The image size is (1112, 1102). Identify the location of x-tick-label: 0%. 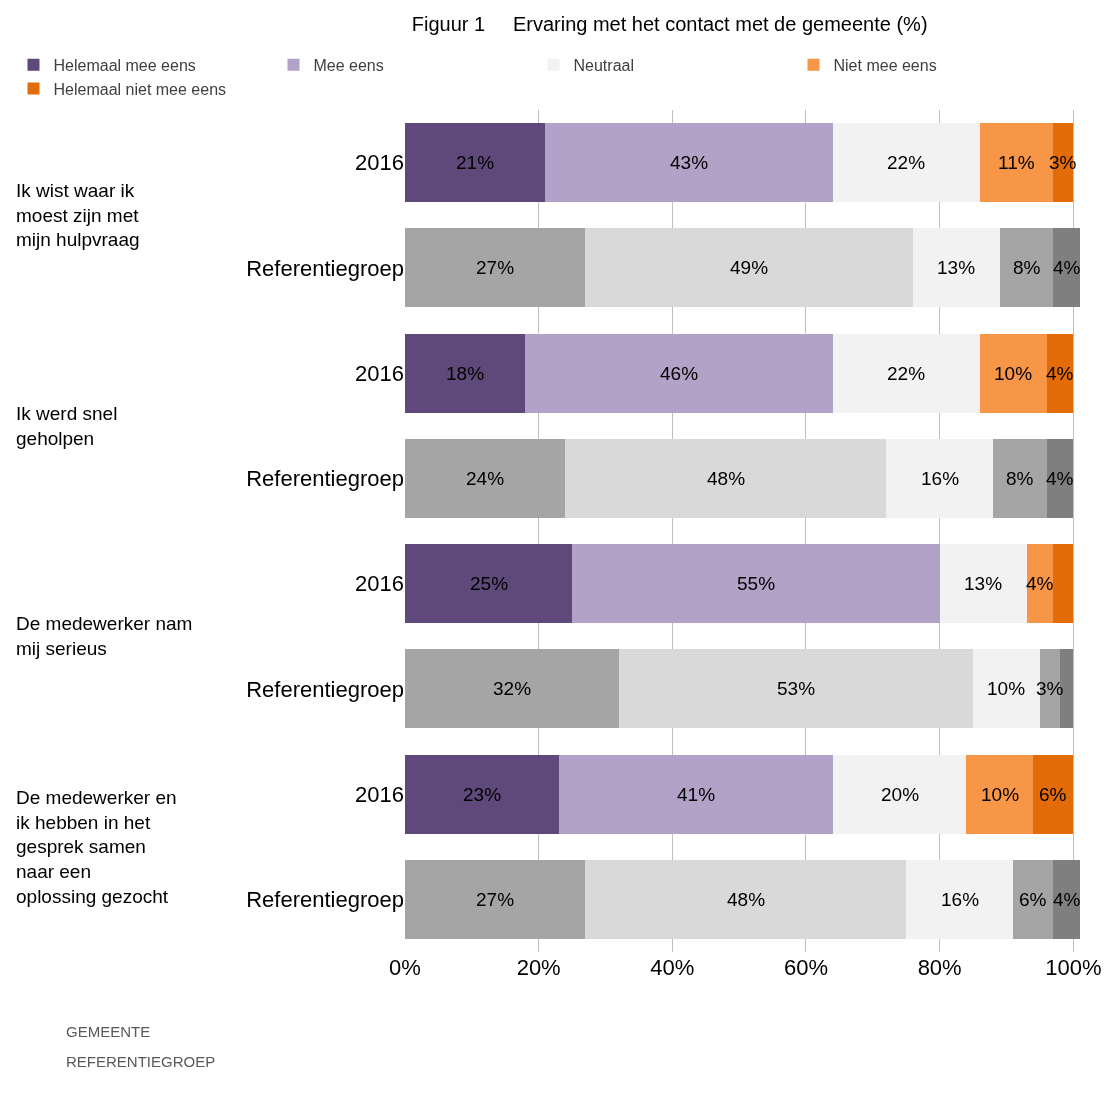
(405, 967).